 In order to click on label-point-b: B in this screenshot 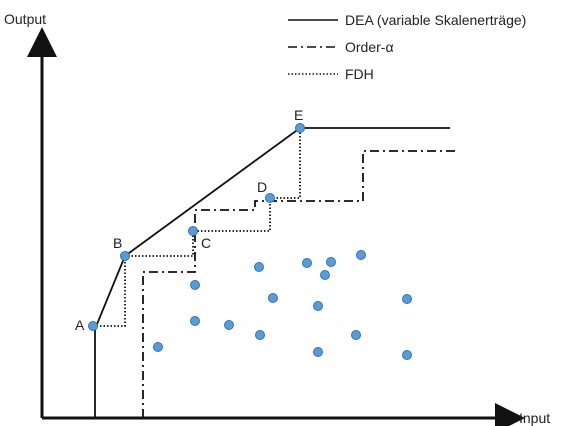, I will do `click(117, 243)`.